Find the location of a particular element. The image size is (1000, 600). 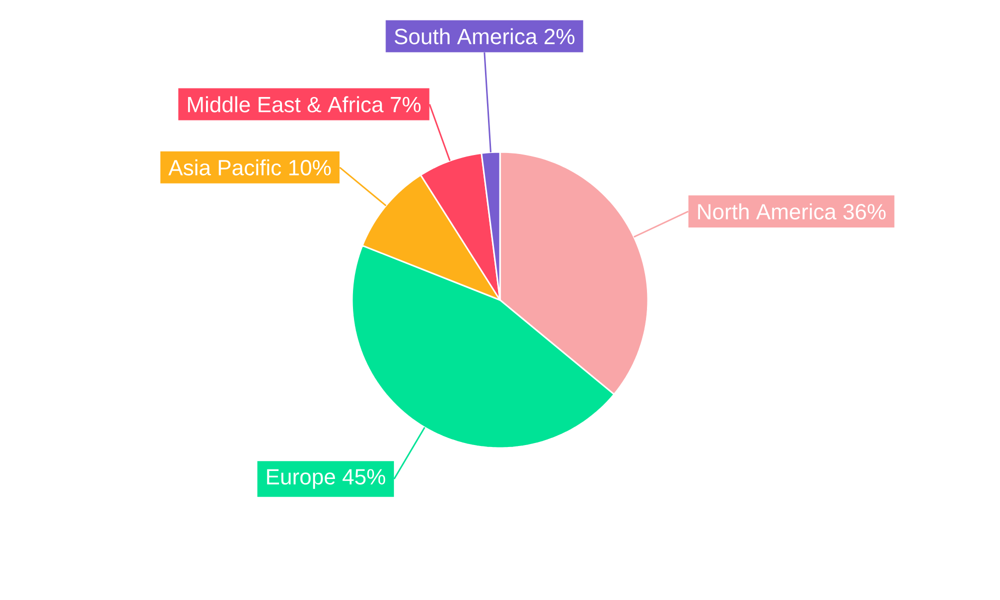

slice-label: South America is located at coordinates (466, 36).